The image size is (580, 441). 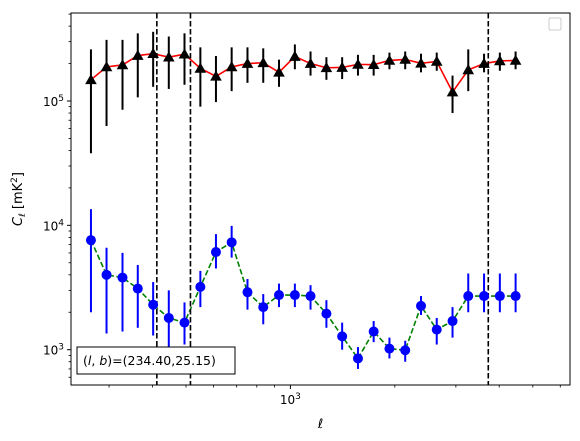 I want to click on annotation-box, so click(x=156, y=360).